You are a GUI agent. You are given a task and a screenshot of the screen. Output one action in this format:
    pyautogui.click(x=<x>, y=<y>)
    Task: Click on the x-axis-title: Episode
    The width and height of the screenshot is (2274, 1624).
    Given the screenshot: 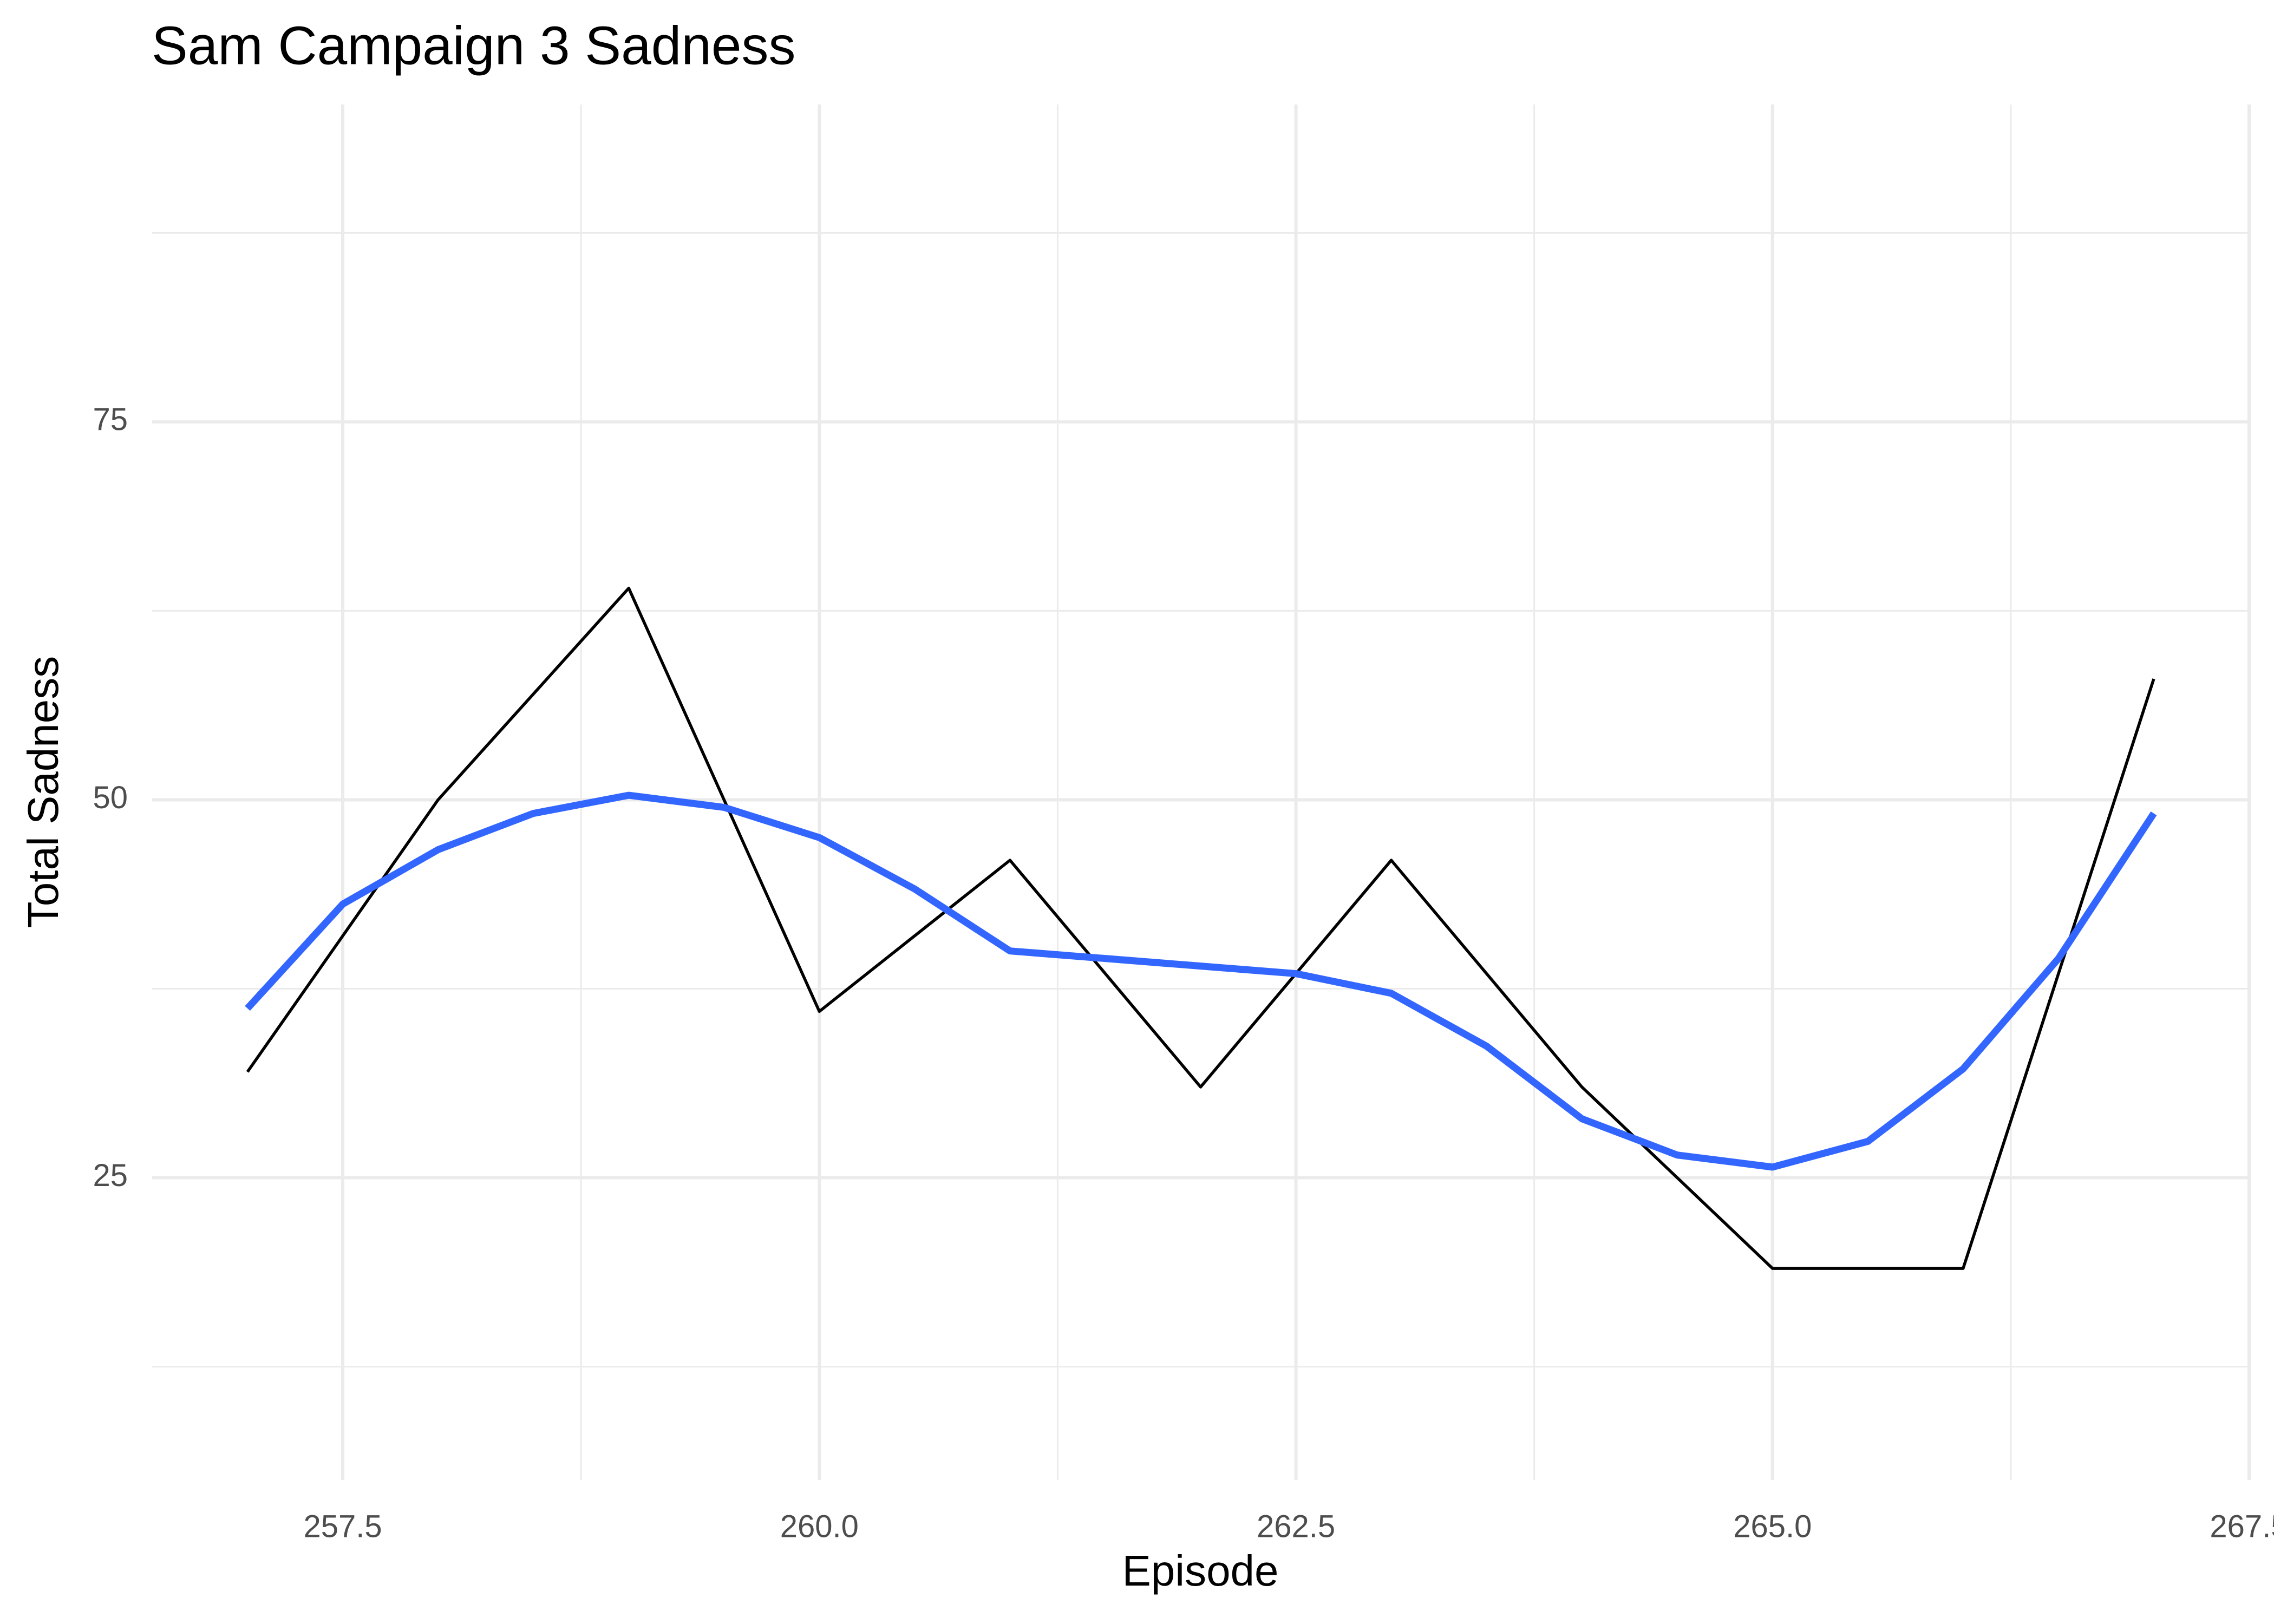 What is the action you would take?
    pyautogui.click(x=1200, y=1571)
    